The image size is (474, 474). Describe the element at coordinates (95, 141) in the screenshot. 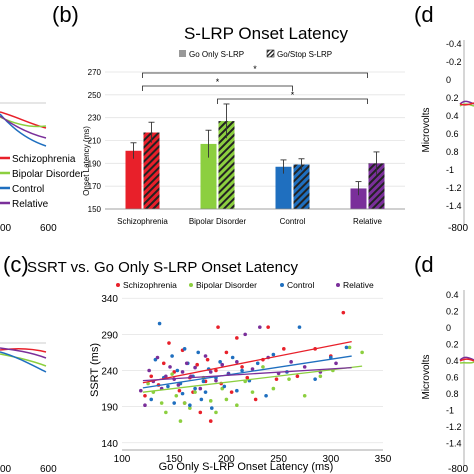

I see `bar-ytick-label: 210` at that location.